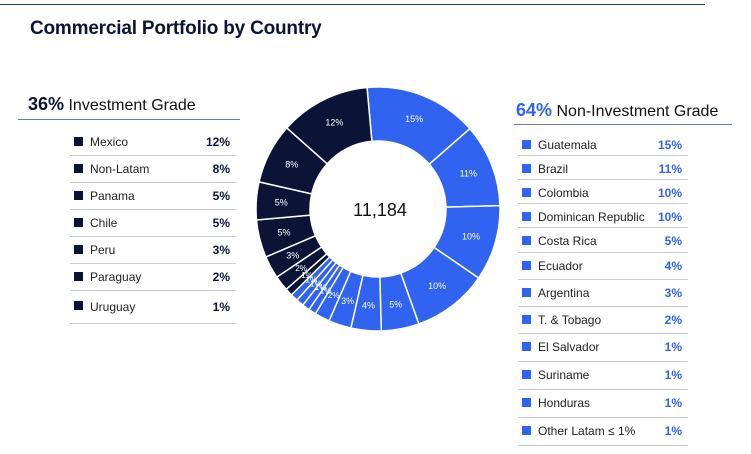  I want to click on legend-row-uruguay: Uruguay 1%, so click(153, 307).